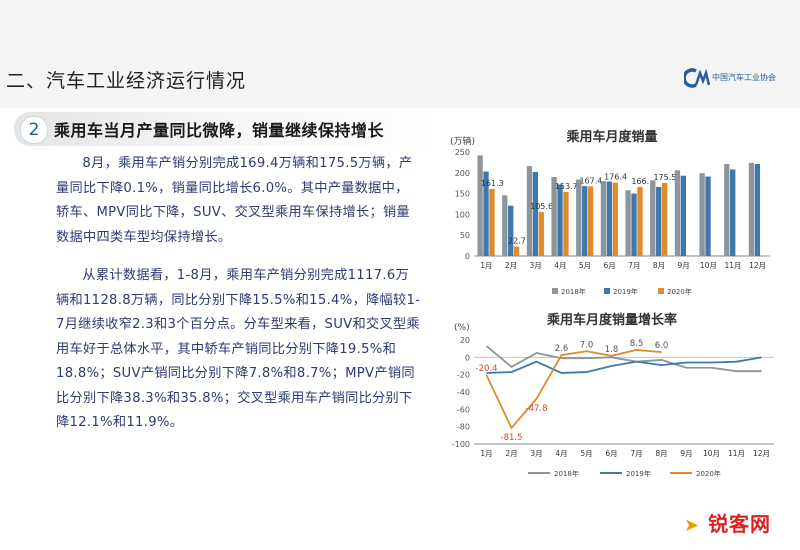  What do you see at coordinates (126, 81) in the screenshot?
I see `section-title: 二、汽车工业经济运行情况` at bounding box center [126, 81].